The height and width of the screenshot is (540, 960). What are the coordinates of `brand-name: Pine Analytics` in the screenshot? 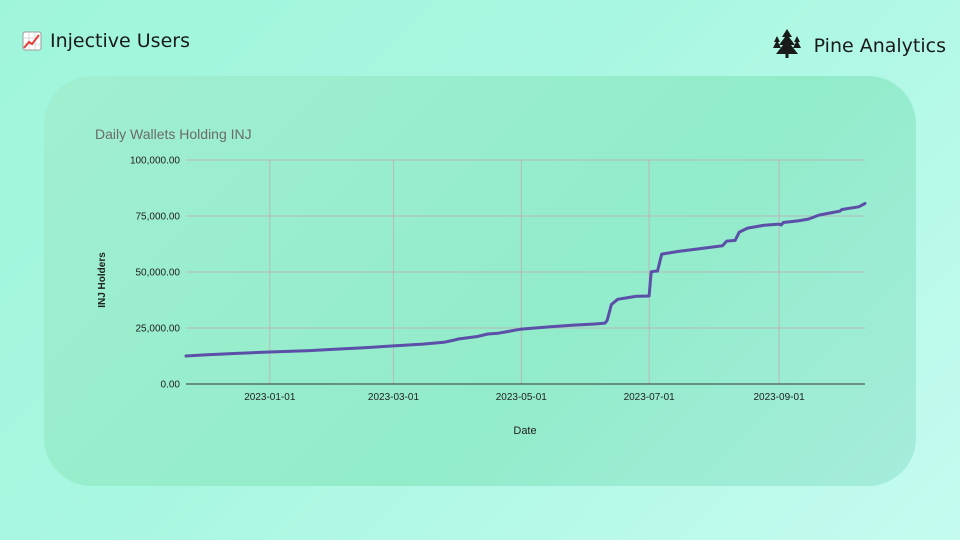 It's located at (879, 45).